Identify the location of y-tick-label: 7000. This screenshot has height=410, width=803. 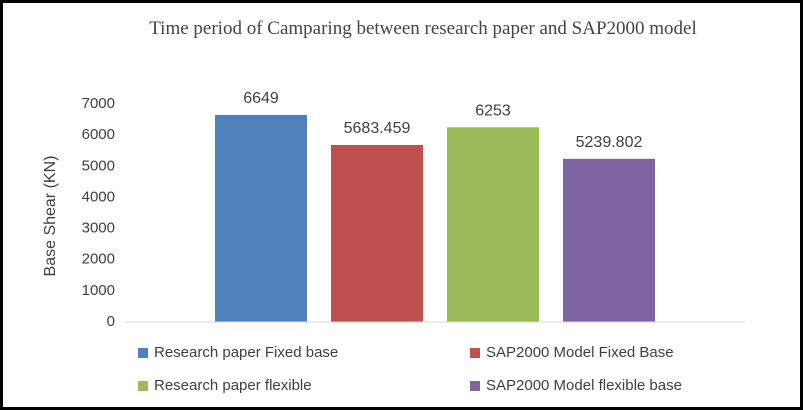
(98, 103).